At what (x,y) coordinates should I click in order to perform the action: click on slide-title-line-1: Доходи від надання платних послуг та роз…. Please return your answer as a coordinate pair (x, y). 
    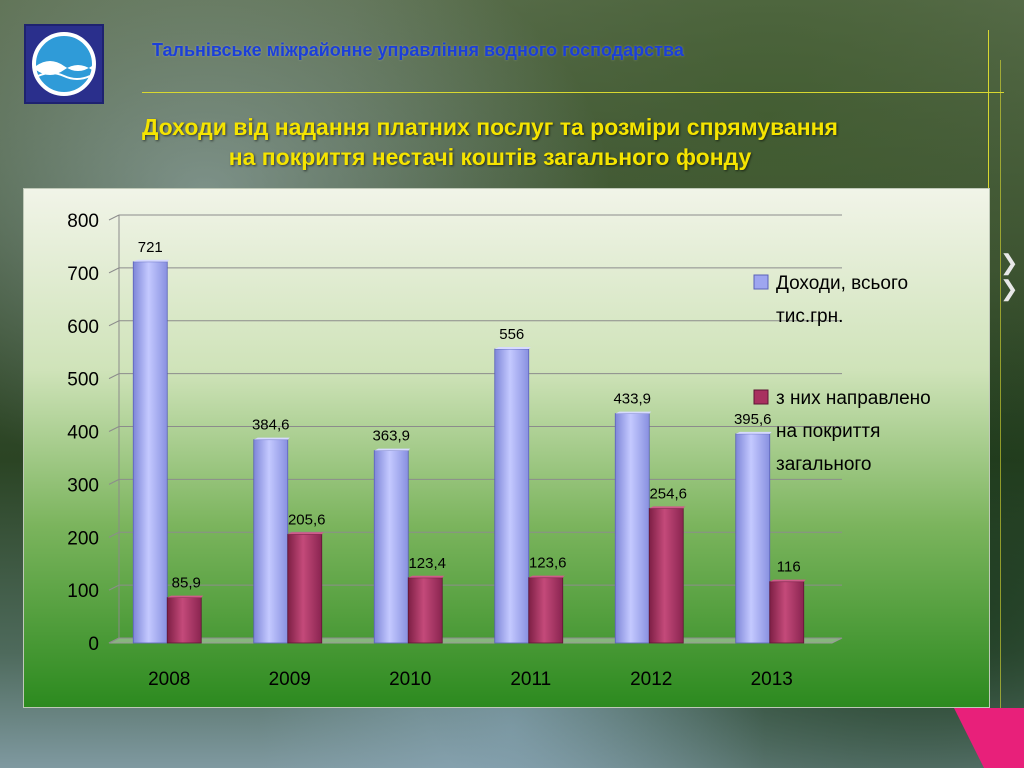
    Looking at the image, I should click on (490, 127).